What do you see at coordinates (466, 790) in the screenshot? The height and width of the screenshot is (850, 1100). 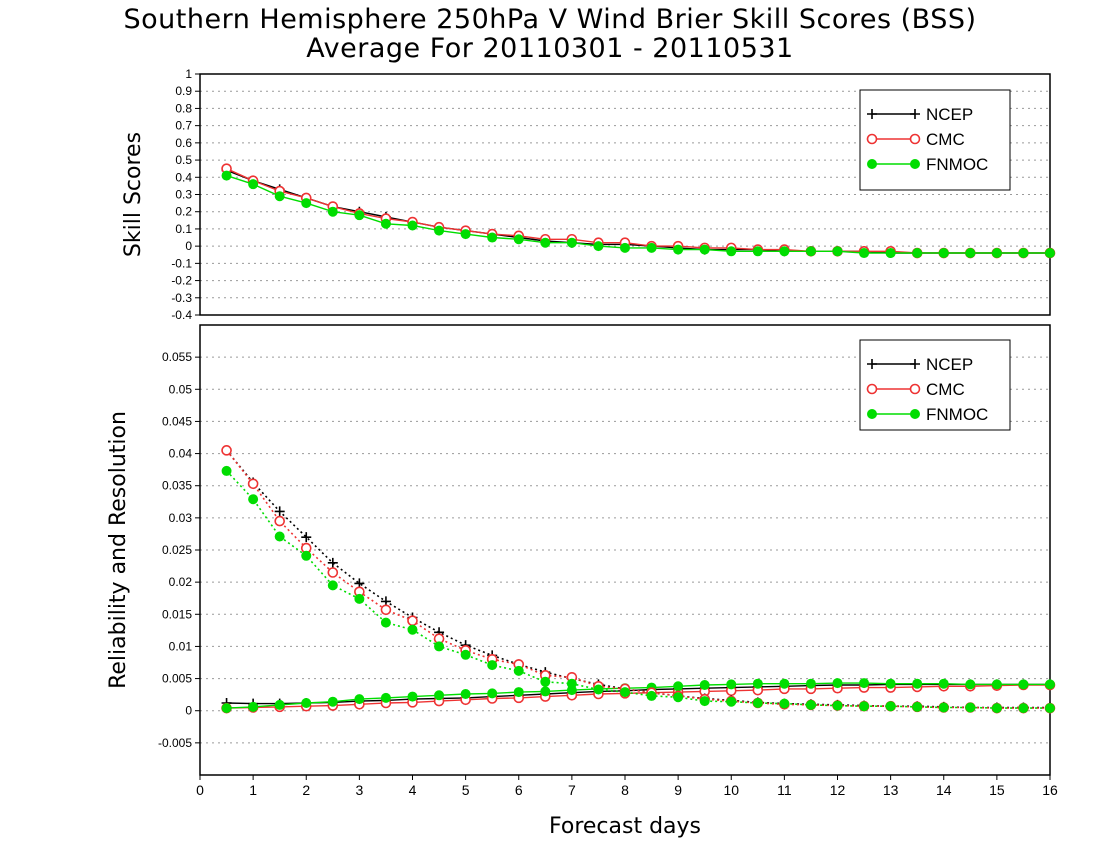 I see `x-tick-label: 5` at bounding box center [466, 790].